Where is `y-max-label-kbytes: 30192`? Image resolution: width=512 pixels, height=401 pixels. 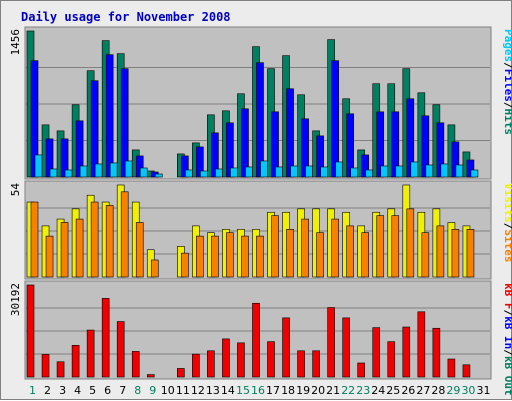
y-max-label-kbytes: 30192 is located at coordinates (15, 299).